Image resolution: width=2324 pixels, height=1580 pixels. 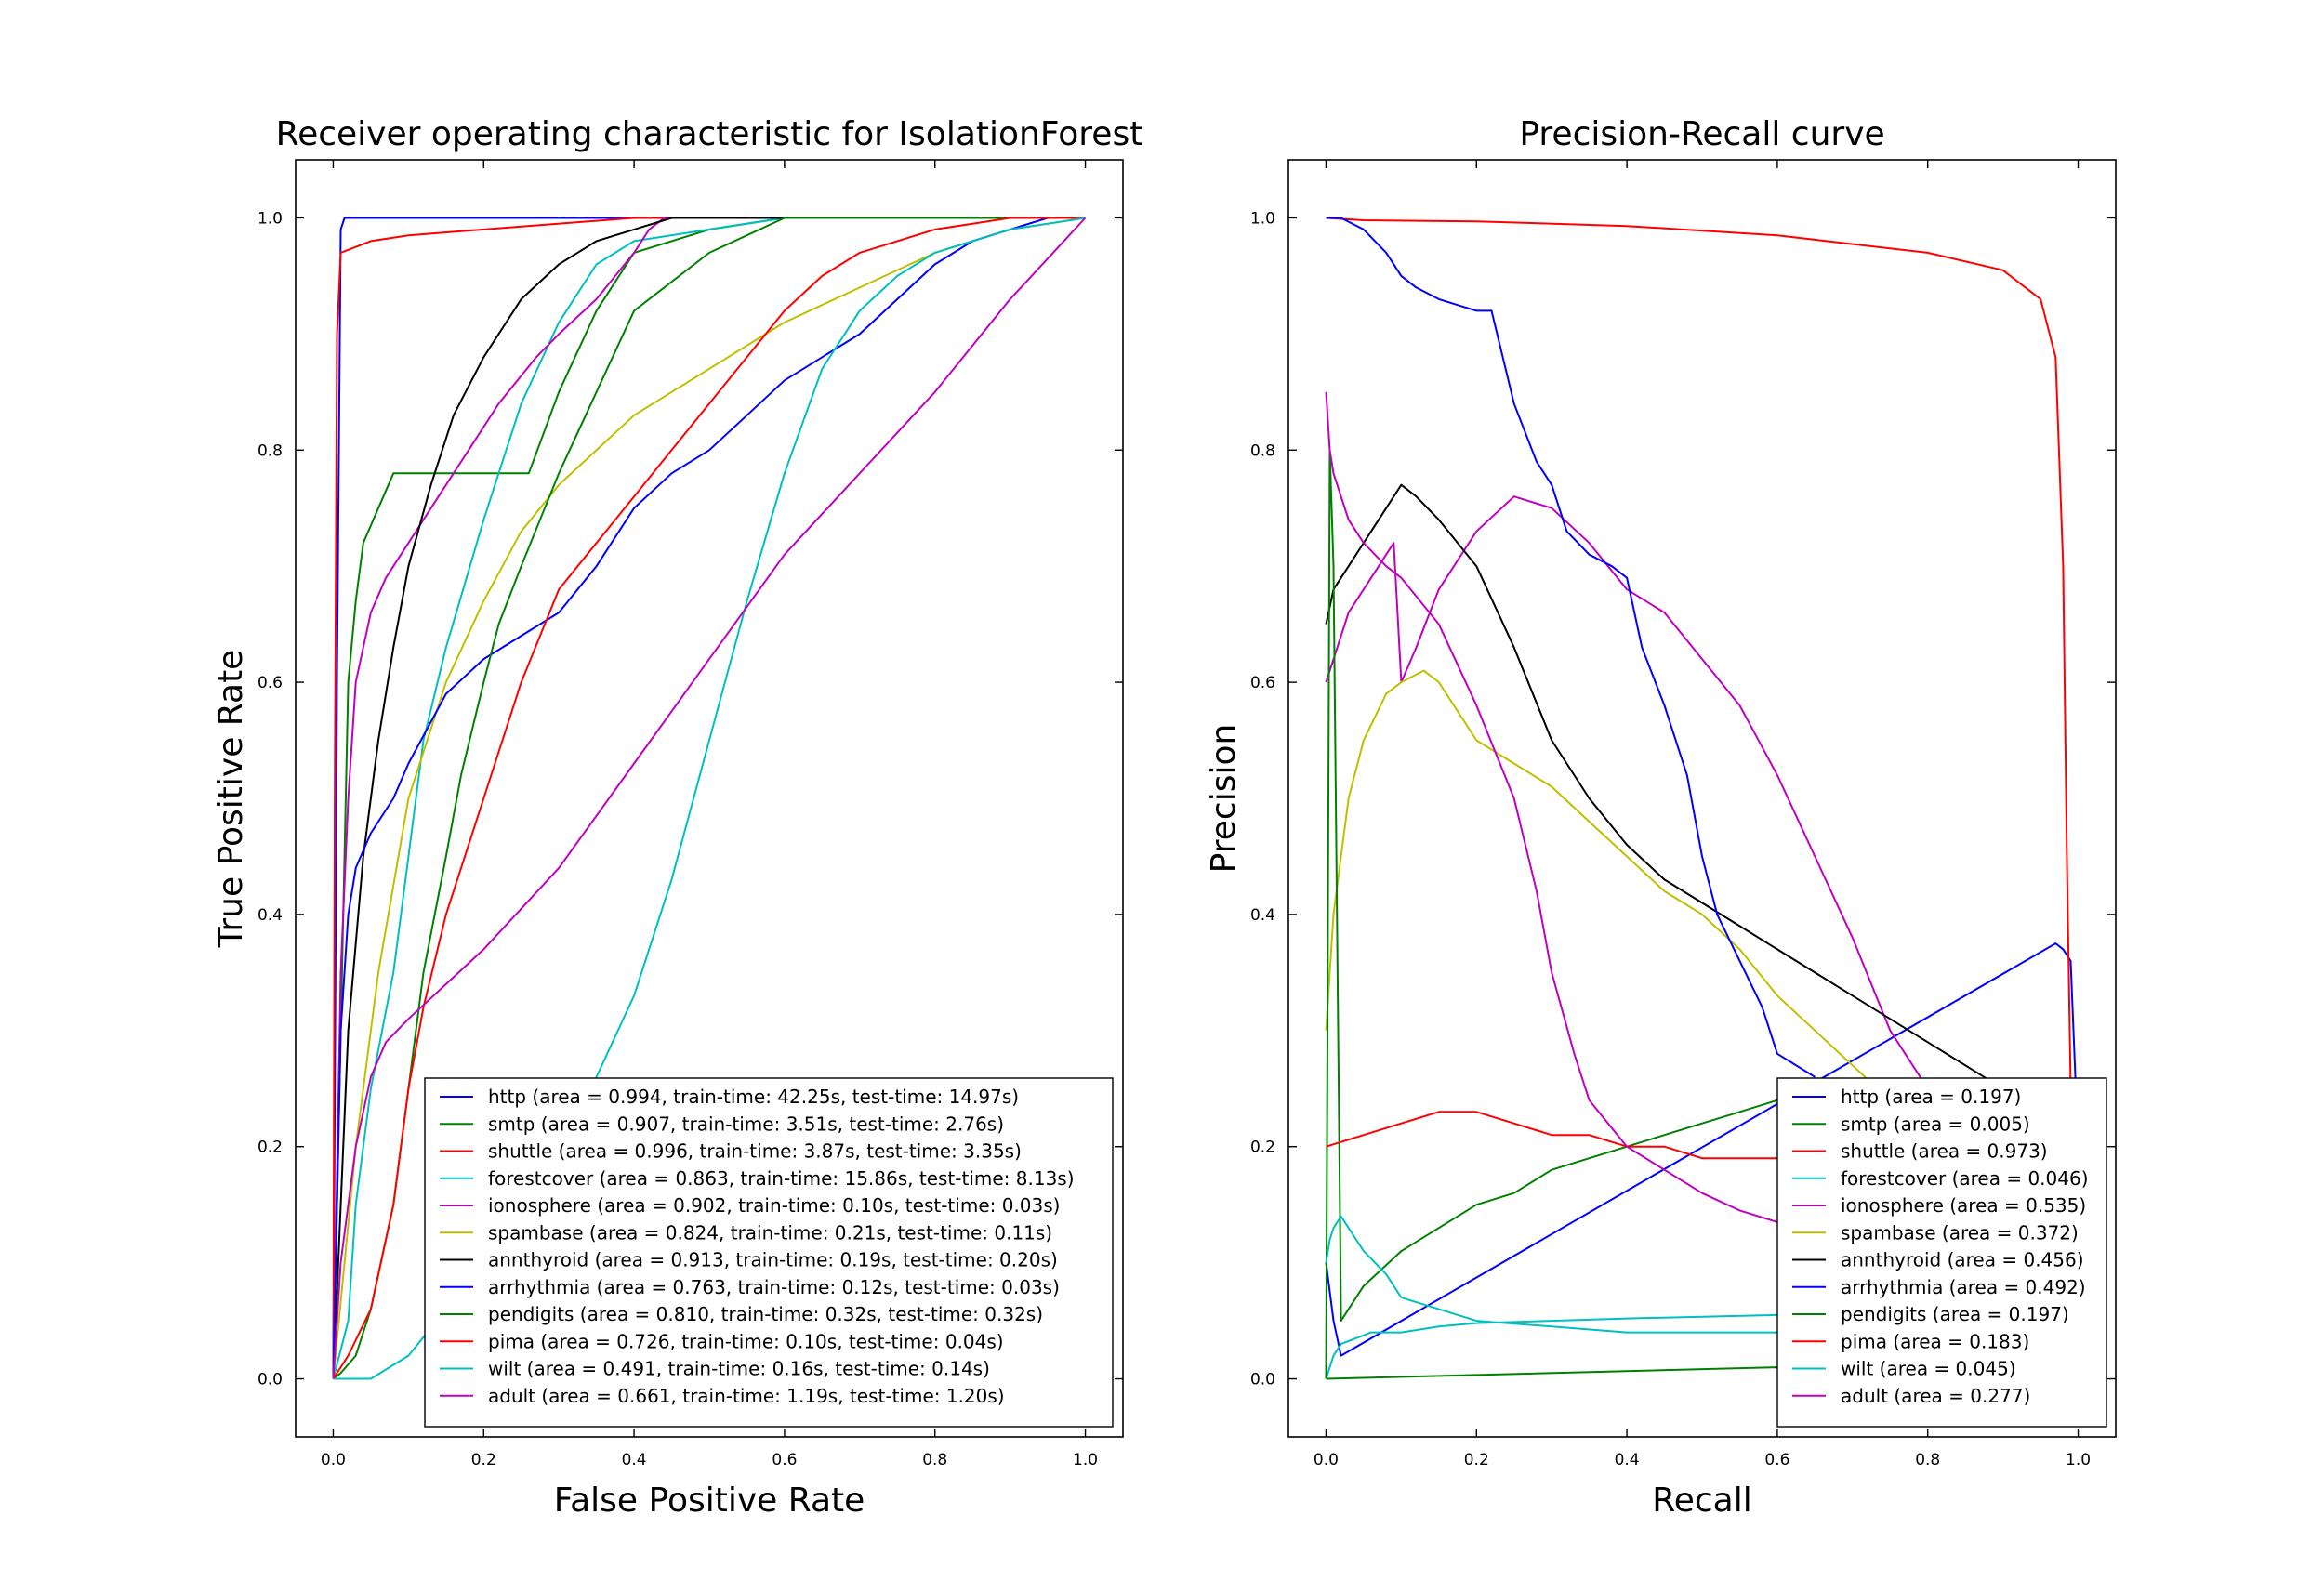 What do you see at coordinates (1955, 1314) in the screenshot?
I see `legend-label: pendigits (area = 0.197)` at bounding box center [1955, 1314].